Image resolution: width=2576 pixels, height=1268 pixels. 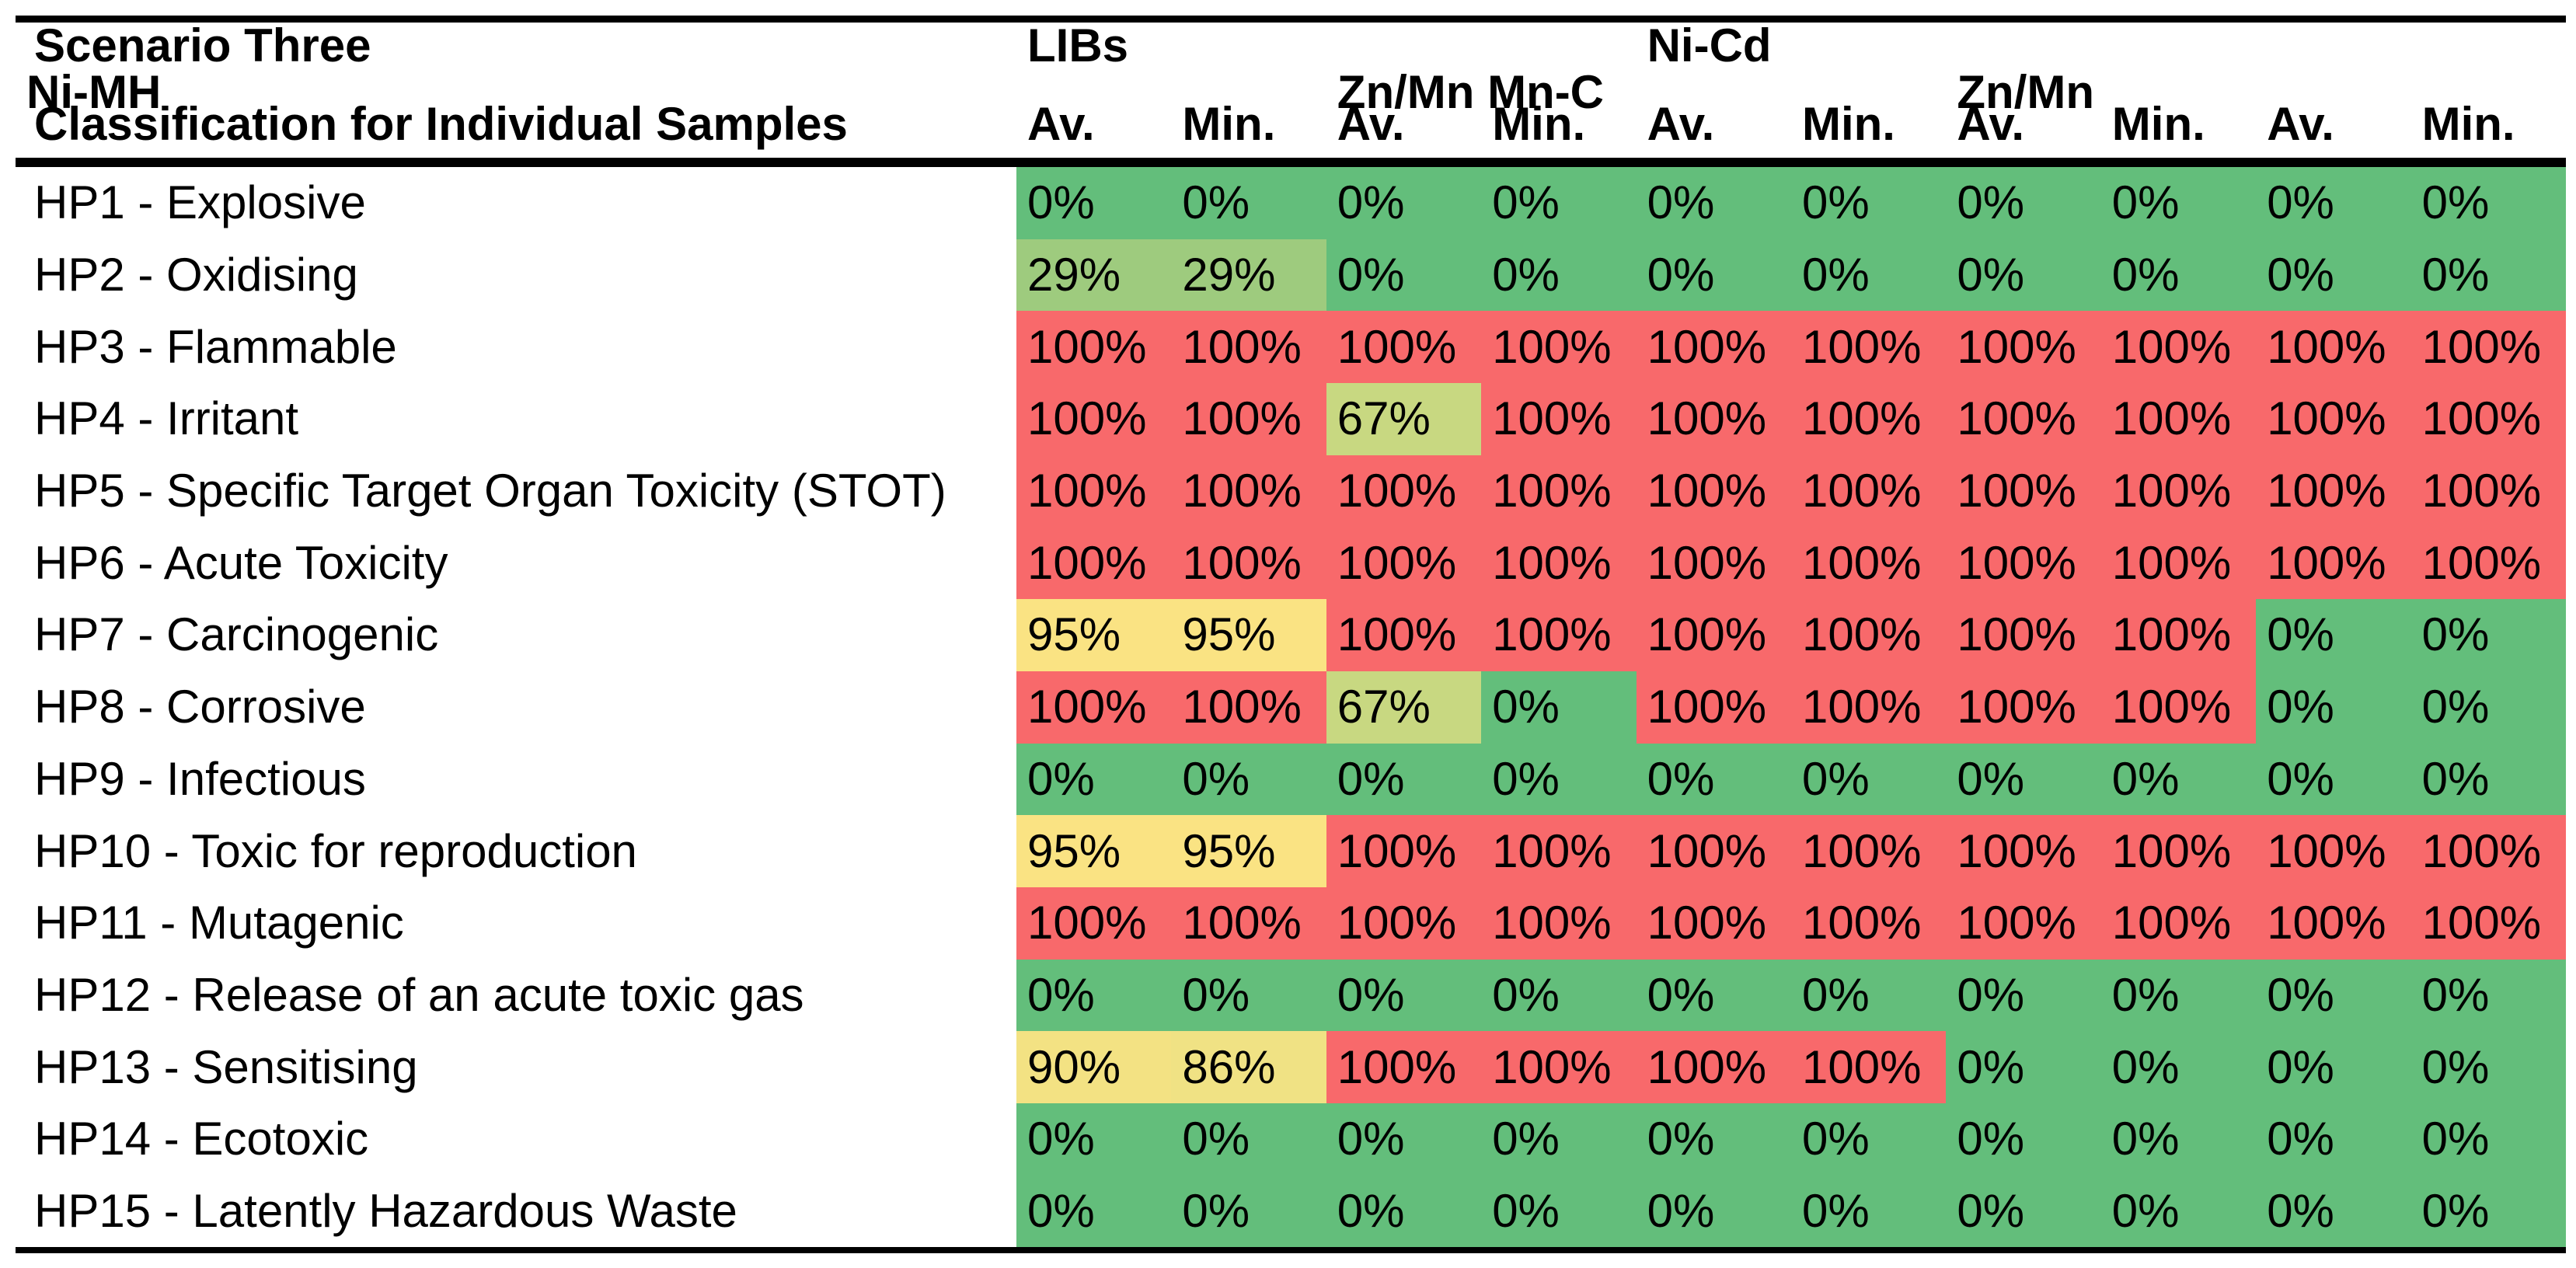 What do you see at coordinates (516, 779) in the screenshot?
I see `row-label: HP9 - Infectious` at bounding box center [516, 779].